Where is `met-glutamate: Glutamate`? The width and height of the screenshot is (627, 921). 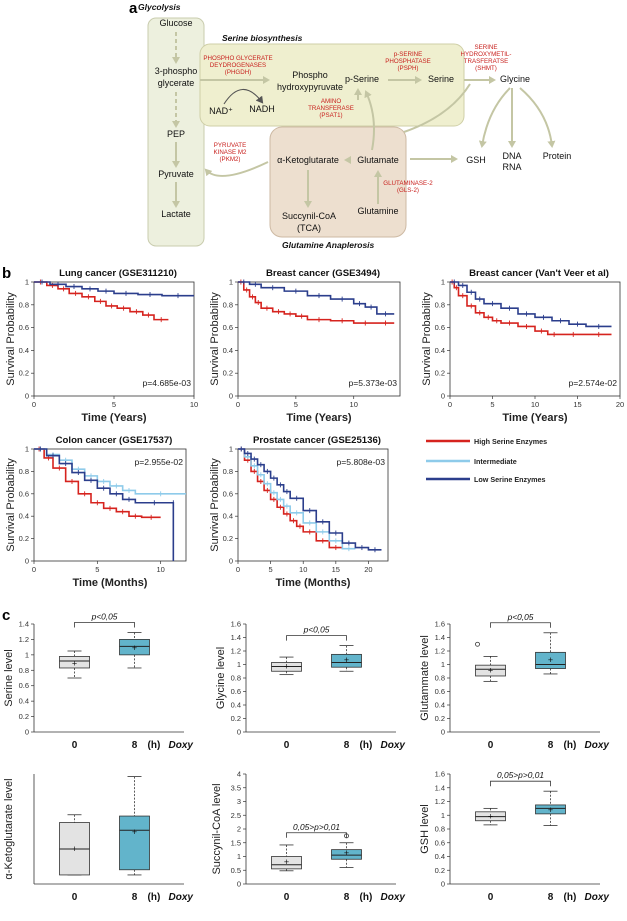 met-glutamate: Glutamate is located at coordinates (378, 160).